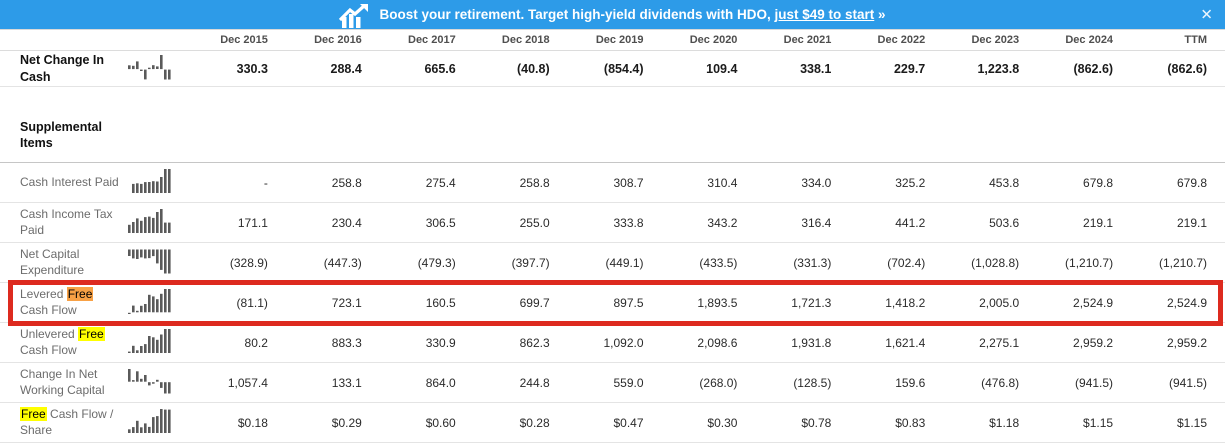  Describe the element at coordinates (802, 68) in the screenshot. I see `data-cell: 338.1` at that location.